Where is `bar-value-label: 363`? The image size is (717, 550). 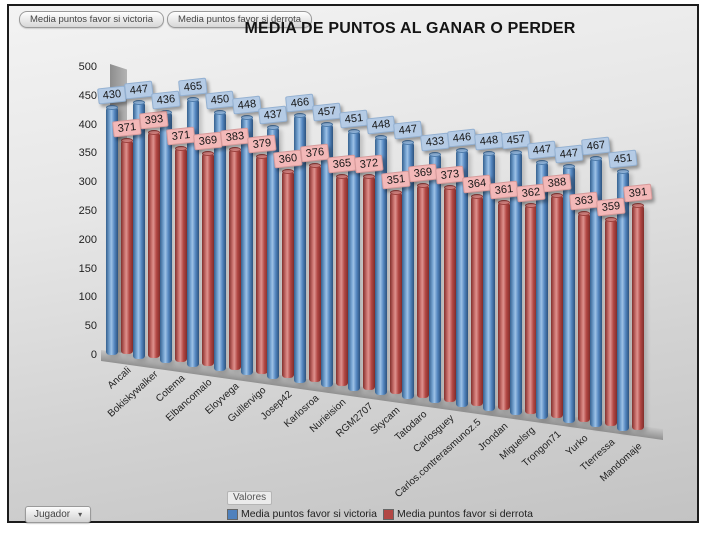
bar-value-label: 363 is located at coordinates (584, 201).